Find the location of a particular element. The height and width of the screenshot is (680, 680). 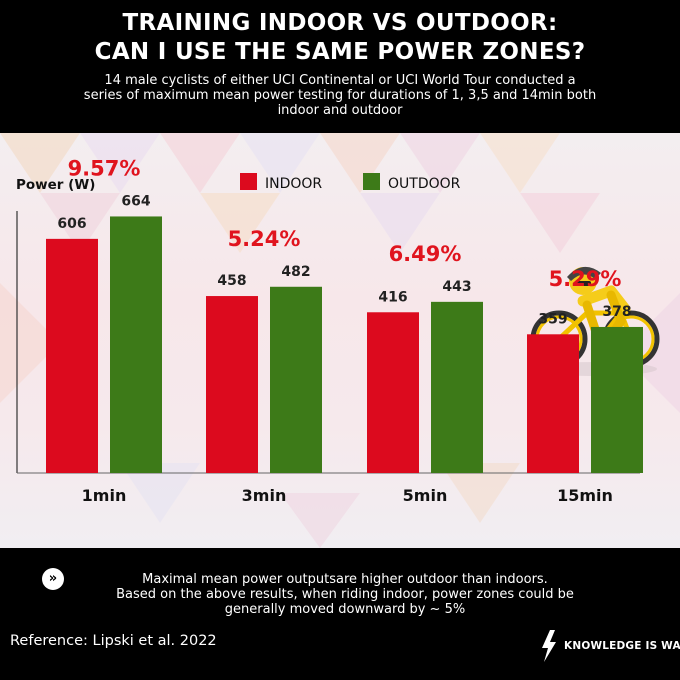

title-line-1: TRAINING INDOOR VS OUTDOOR: is located at coordinates (340, 23).